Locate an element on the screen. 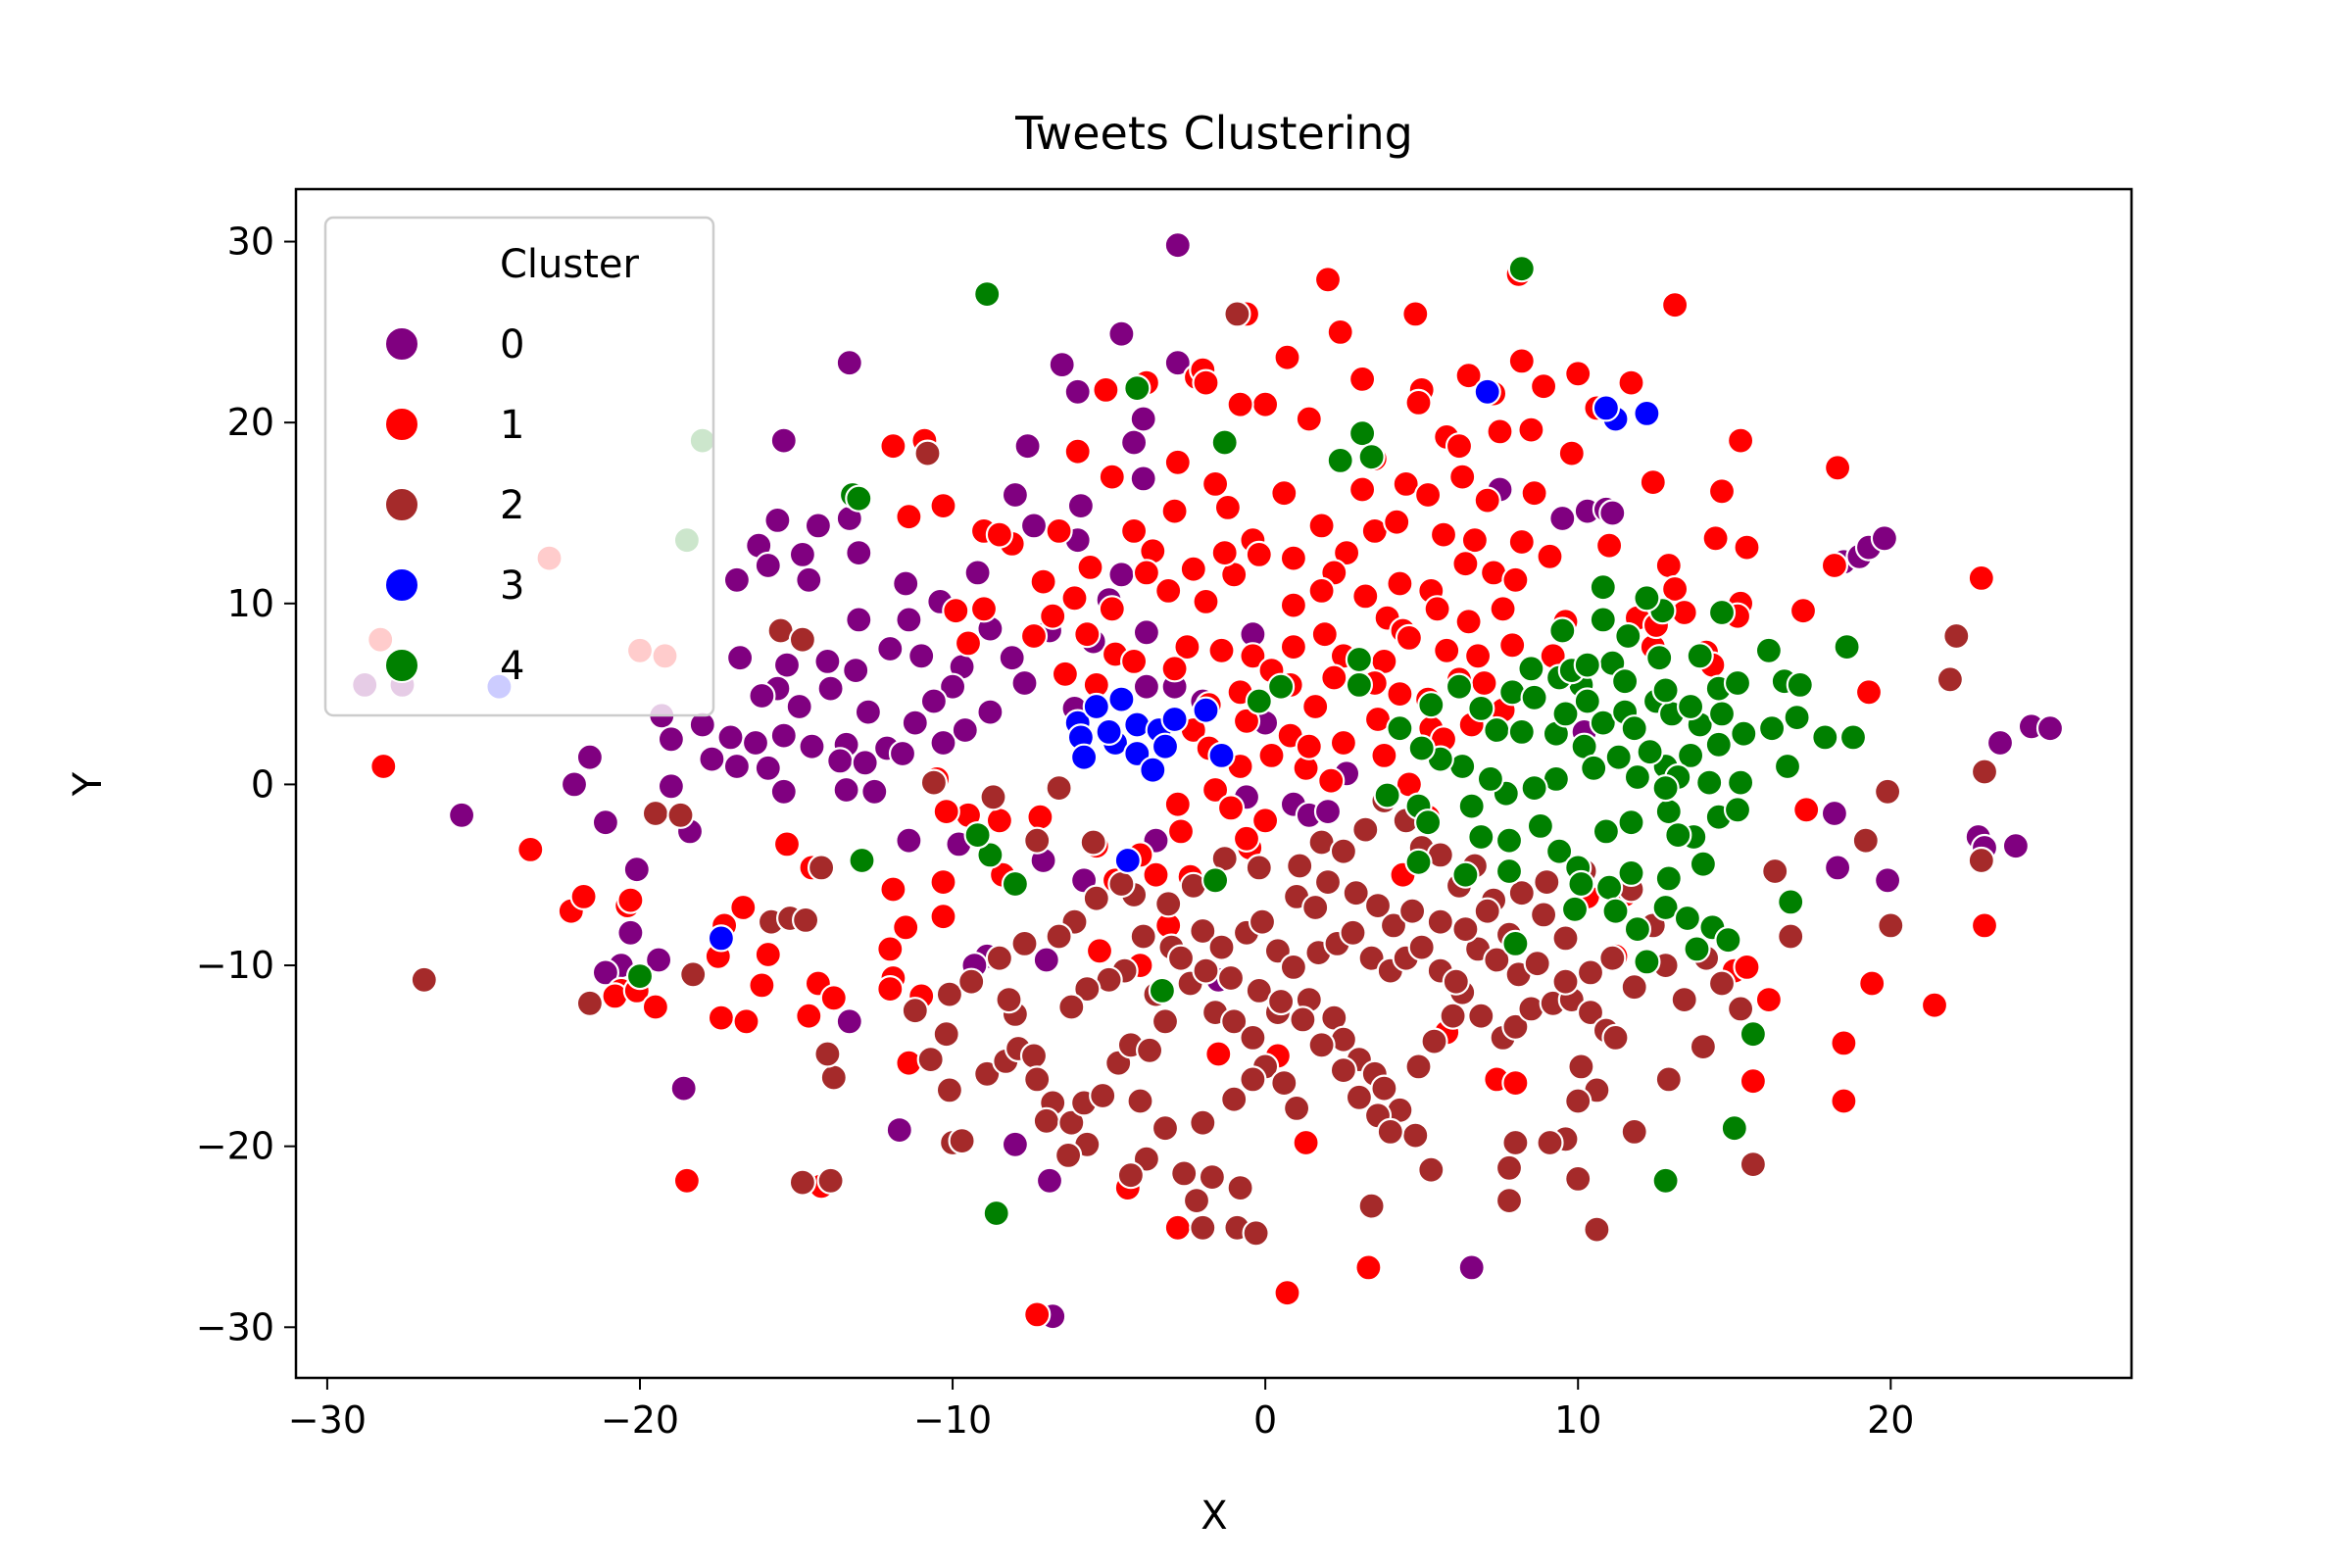 This screenshot has height=1568, width=2352. y-tick-label: 0 is located at coordinates (262, 784).